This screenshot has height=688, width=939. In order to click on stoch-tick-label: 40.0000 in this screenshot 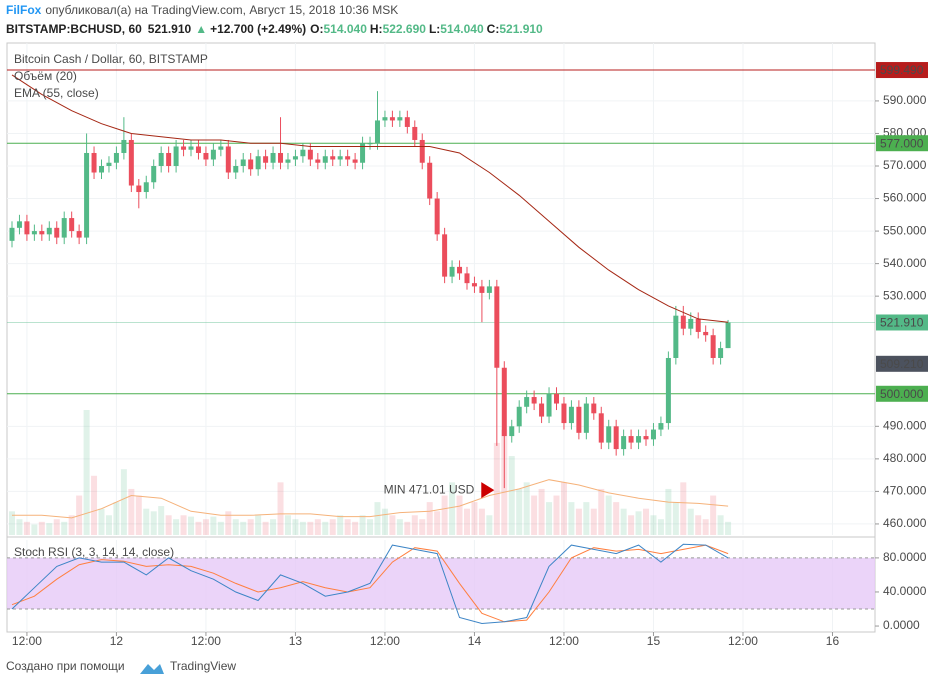, I will do `click(905, 591)`.